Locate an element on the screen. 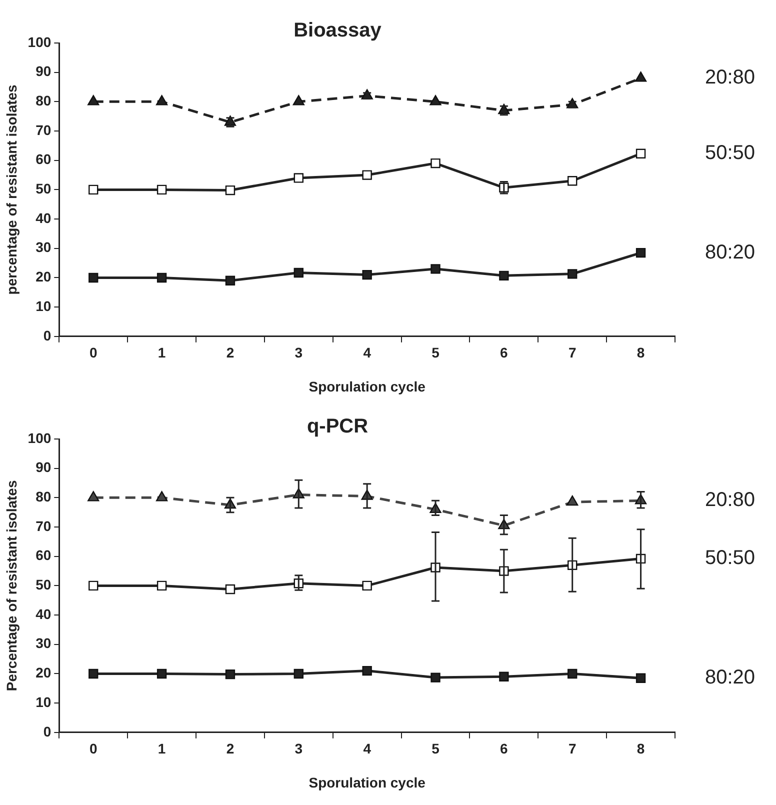  chart-title: Bioassay is located at coordinates (338, 31).